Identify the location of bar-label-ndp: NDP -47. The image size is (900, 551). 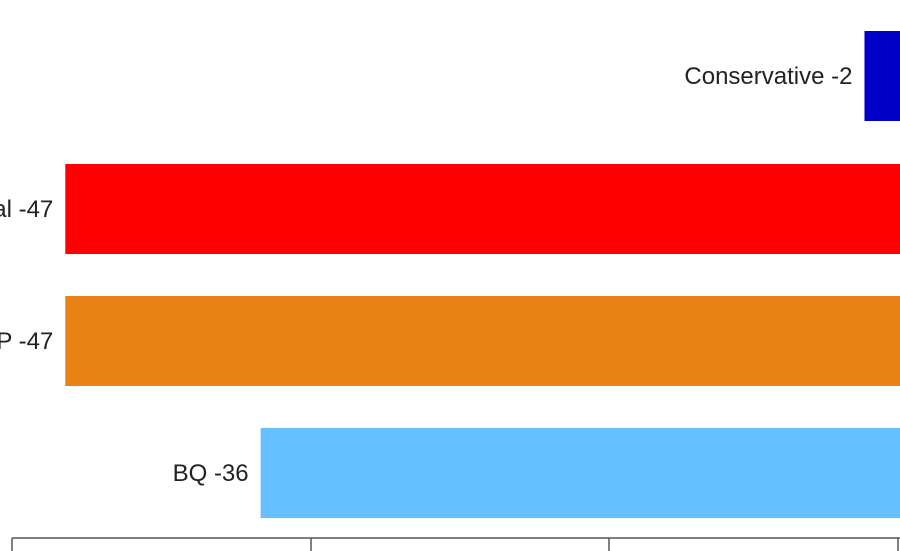
(26, 341).